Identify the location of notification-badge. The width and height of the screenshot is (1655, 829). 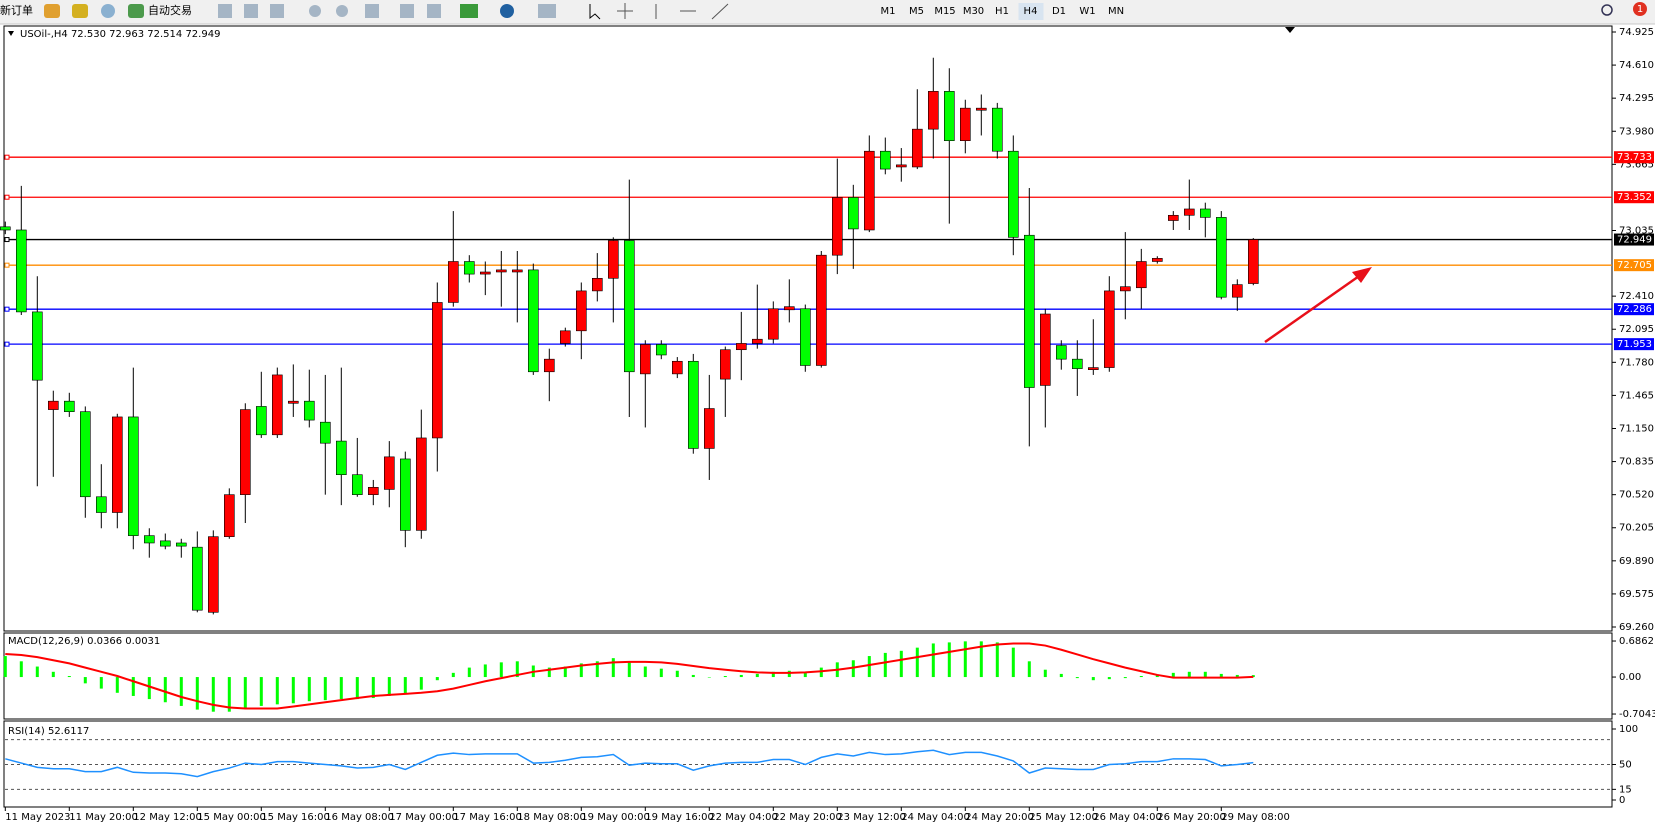
(1640, 9).